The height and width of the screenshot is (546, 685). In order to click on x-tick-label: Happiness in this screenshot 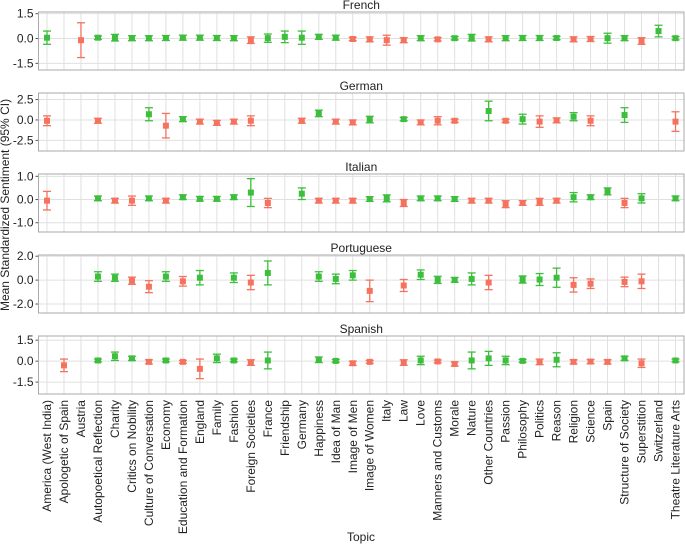, I will do `click(319, 428)`.